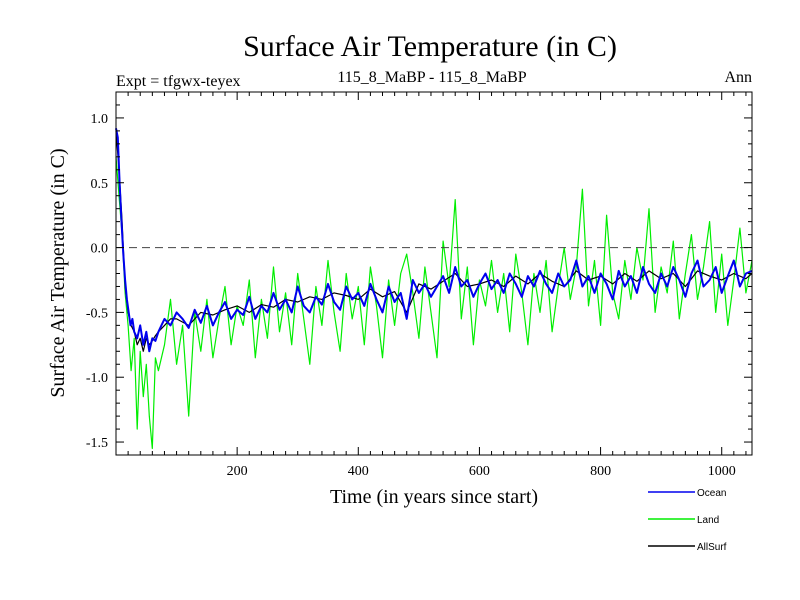  I want to click on legend: Ocean Land AllSurf, so click(687, 520).